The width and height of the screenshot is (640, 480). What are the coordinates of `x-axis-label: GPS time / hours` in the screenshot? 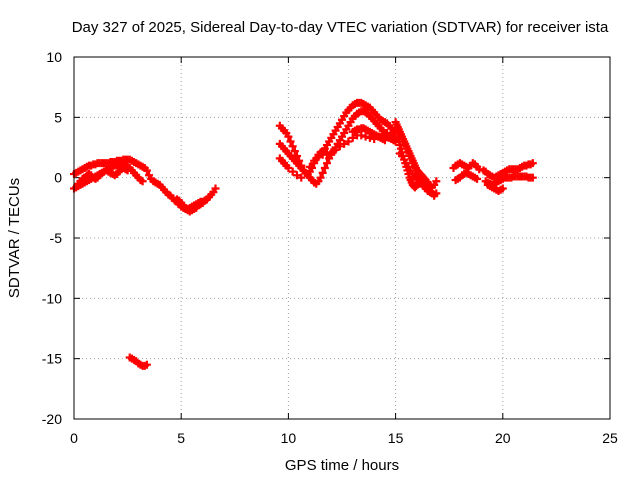 It's located at (342, 465).